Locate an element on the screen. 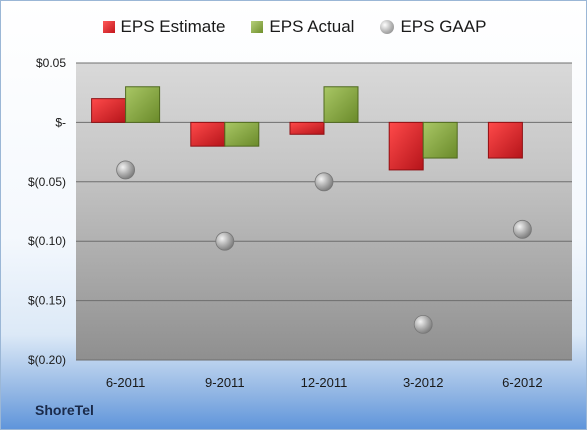  y-tick-label: $0.05 is located at coordinates (51, 63).